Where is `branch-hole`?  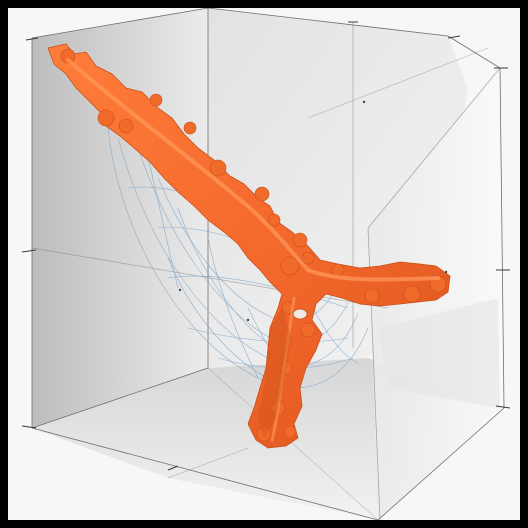 branch-hole is located at coordinates (300, 314).